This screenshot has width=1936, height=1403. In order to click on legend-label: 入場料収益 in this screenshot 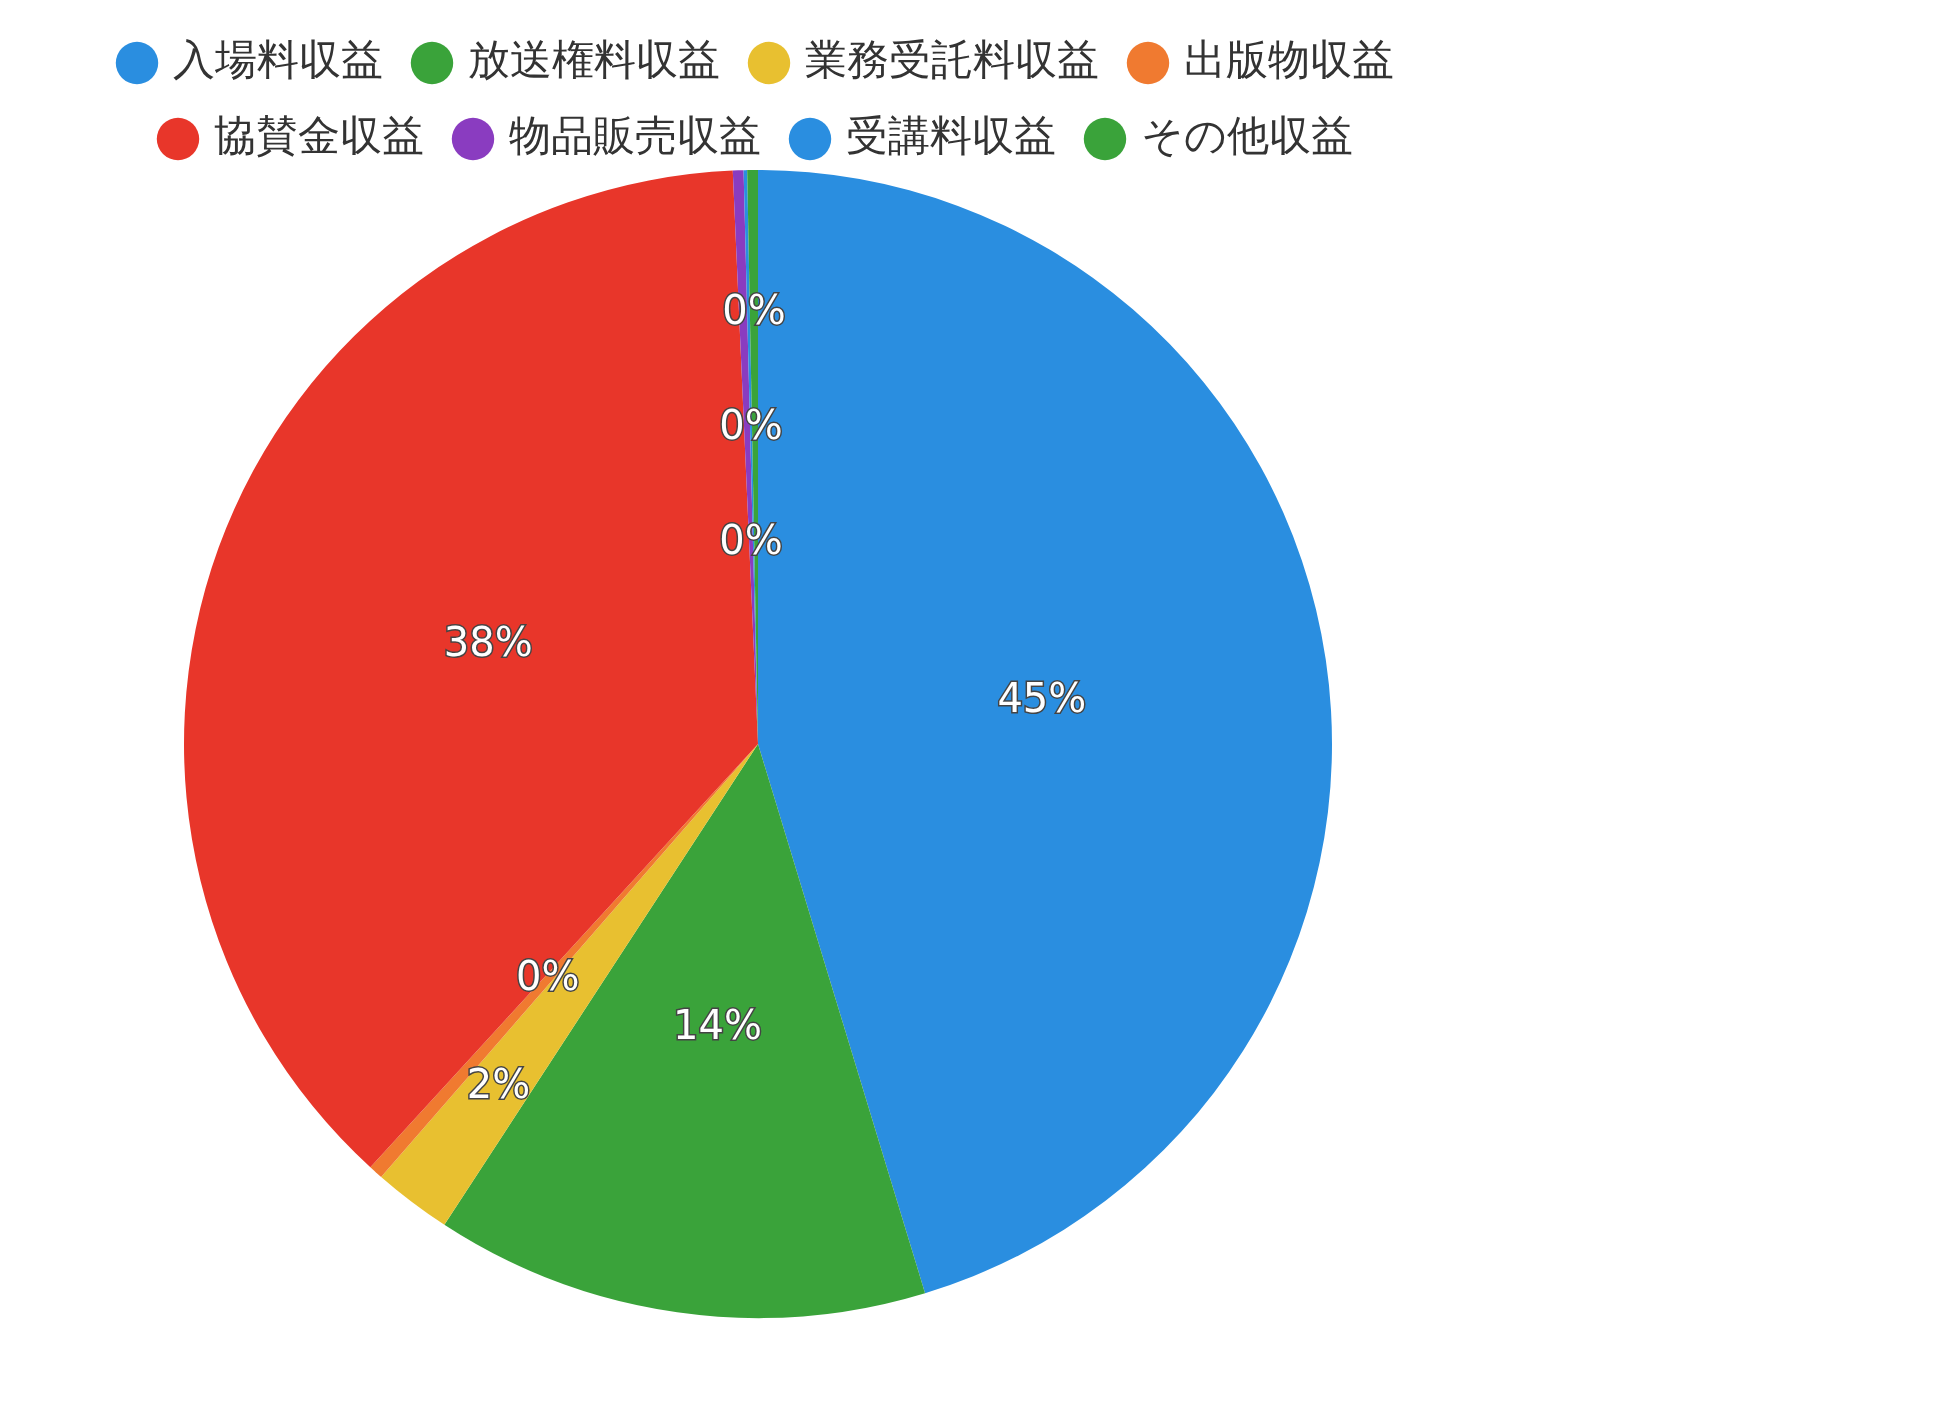, I will do `click(278, 59)`.